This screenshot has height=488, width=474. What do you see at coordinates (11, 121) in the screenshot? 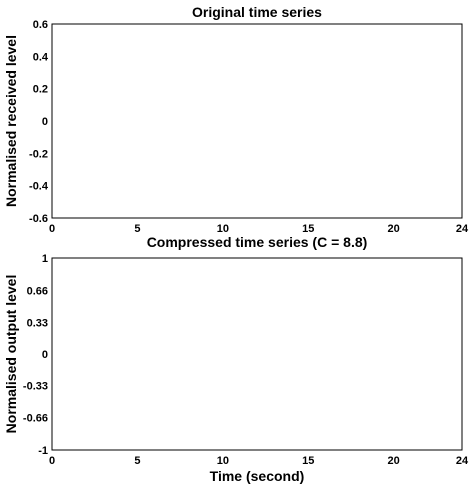
I see `y-axis-label: Normalised received level` at bounding box center [11, 121].